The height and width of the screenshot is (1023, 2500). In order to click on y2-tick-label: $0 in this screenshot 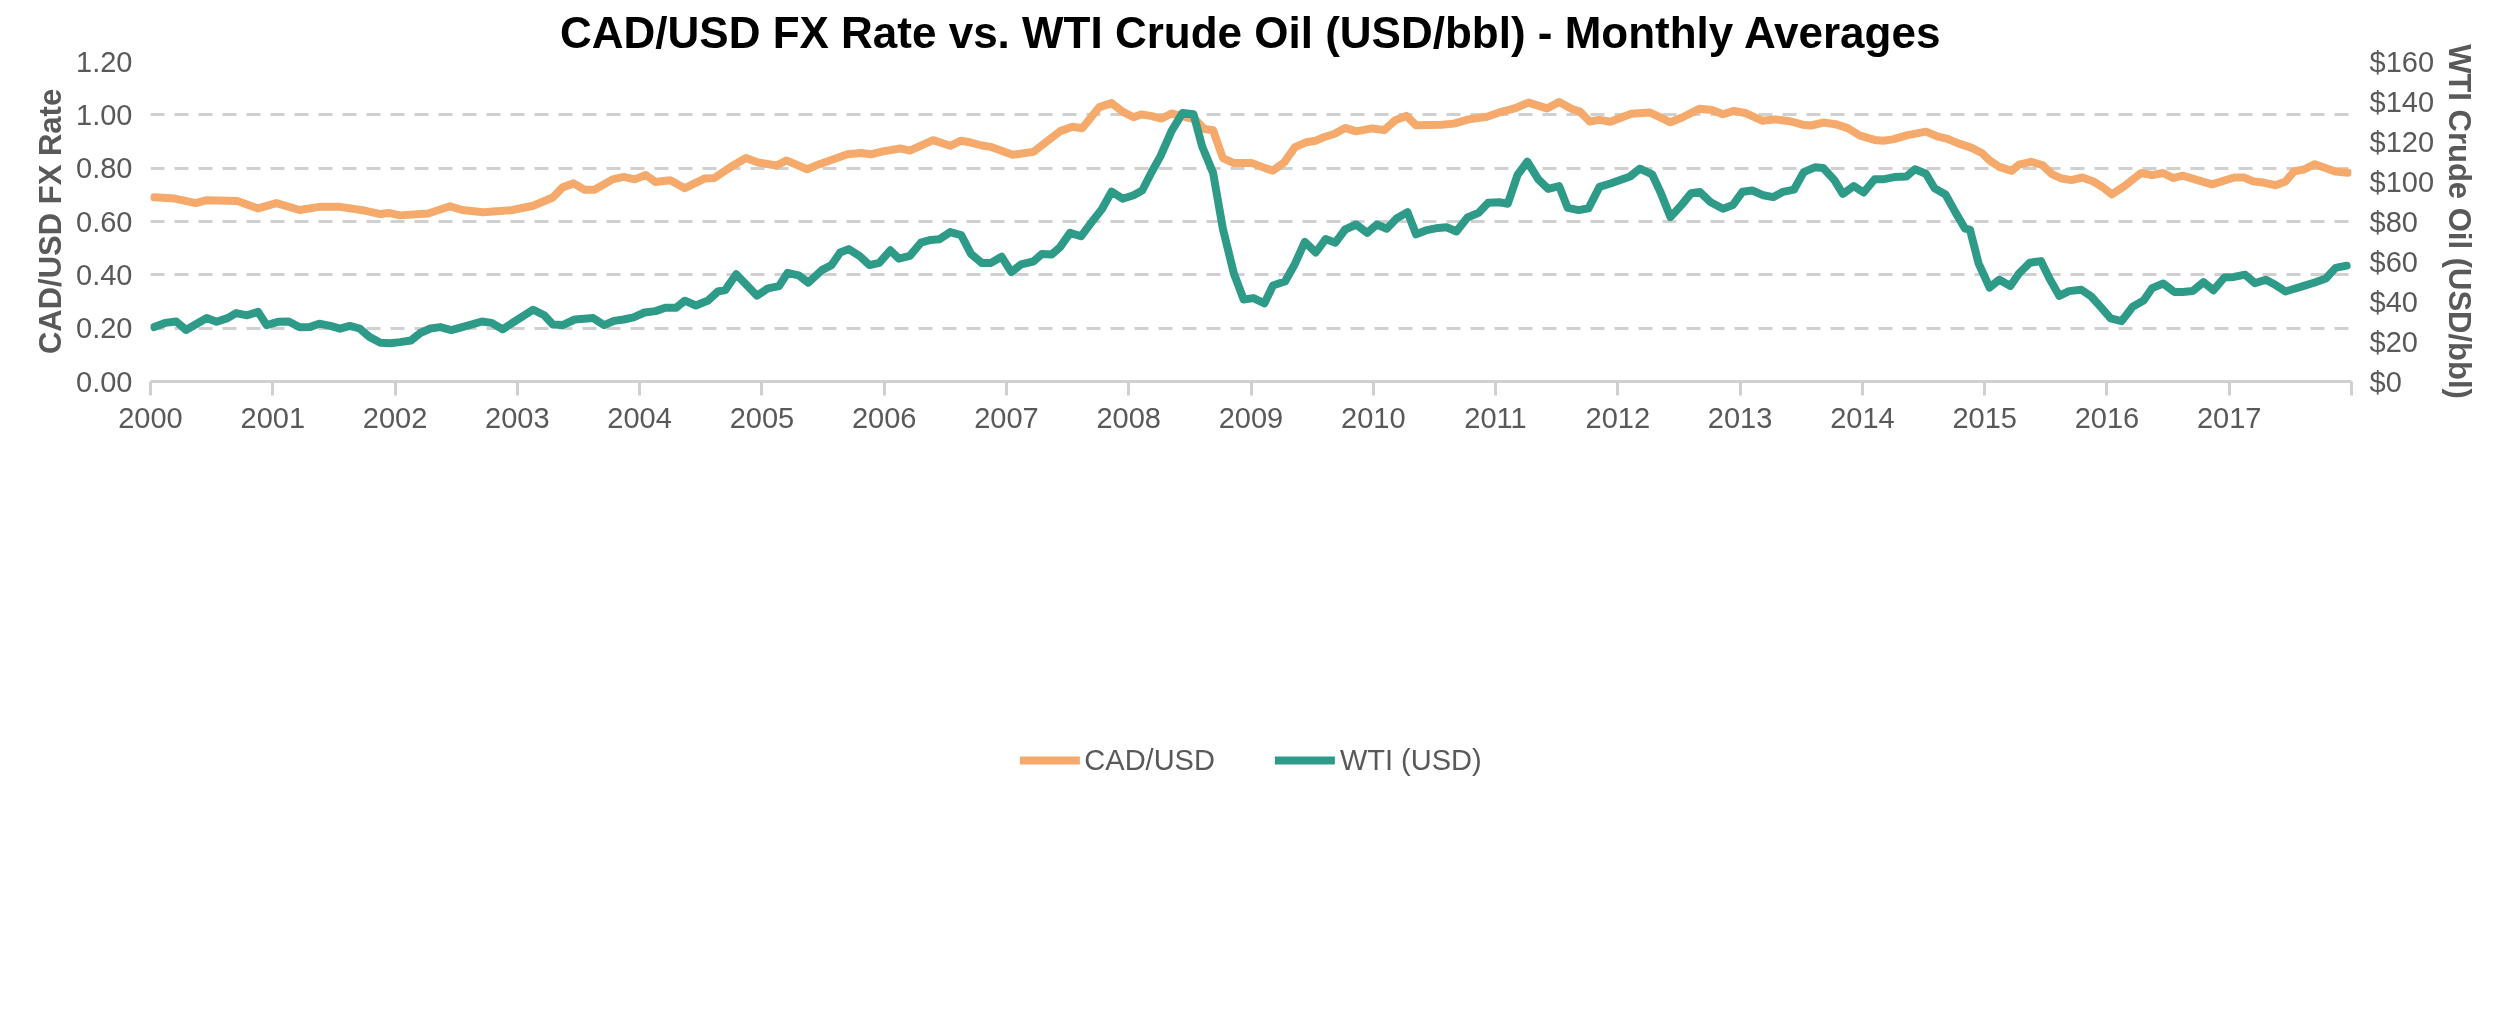, I will do `click(2385, 381)`.